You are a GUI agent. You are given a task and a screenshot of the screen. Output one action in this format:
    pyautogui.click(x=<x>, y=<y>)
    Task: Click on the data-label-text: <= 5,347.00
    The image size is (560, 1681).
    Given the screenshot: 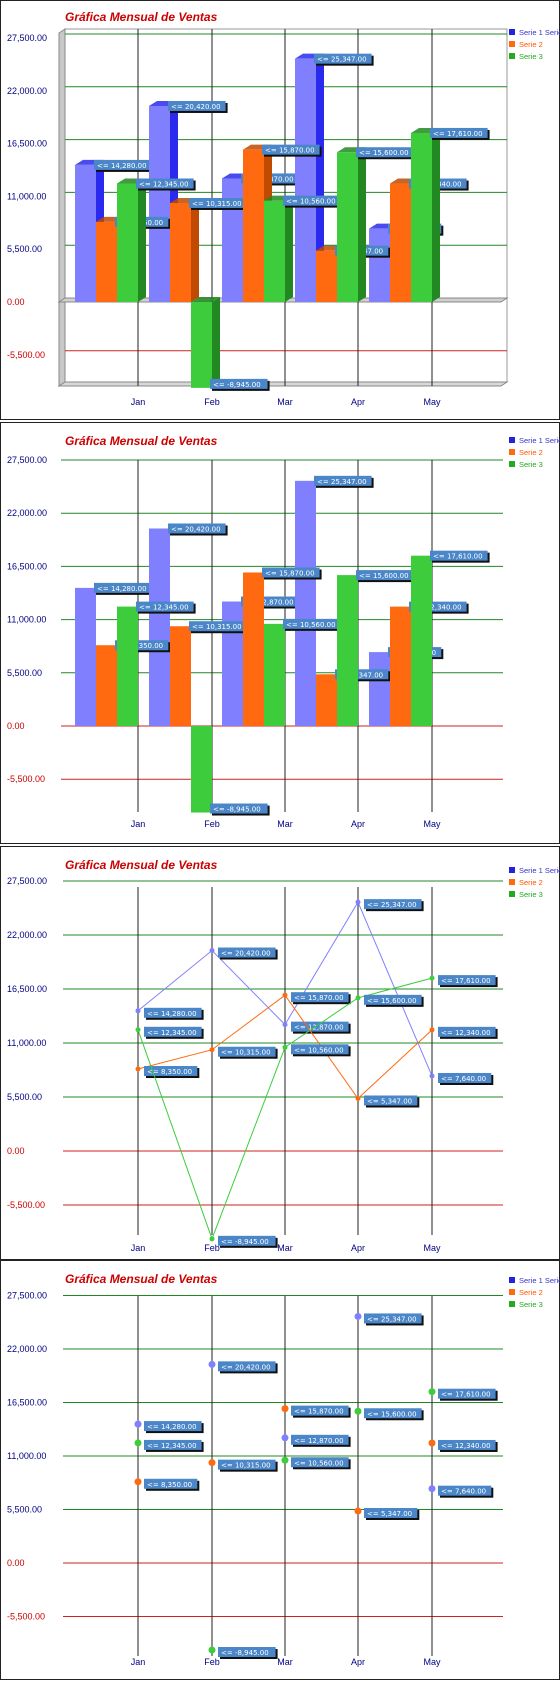 What is the action you would take?
    pyautogui.click(x=389, y=1514)
    